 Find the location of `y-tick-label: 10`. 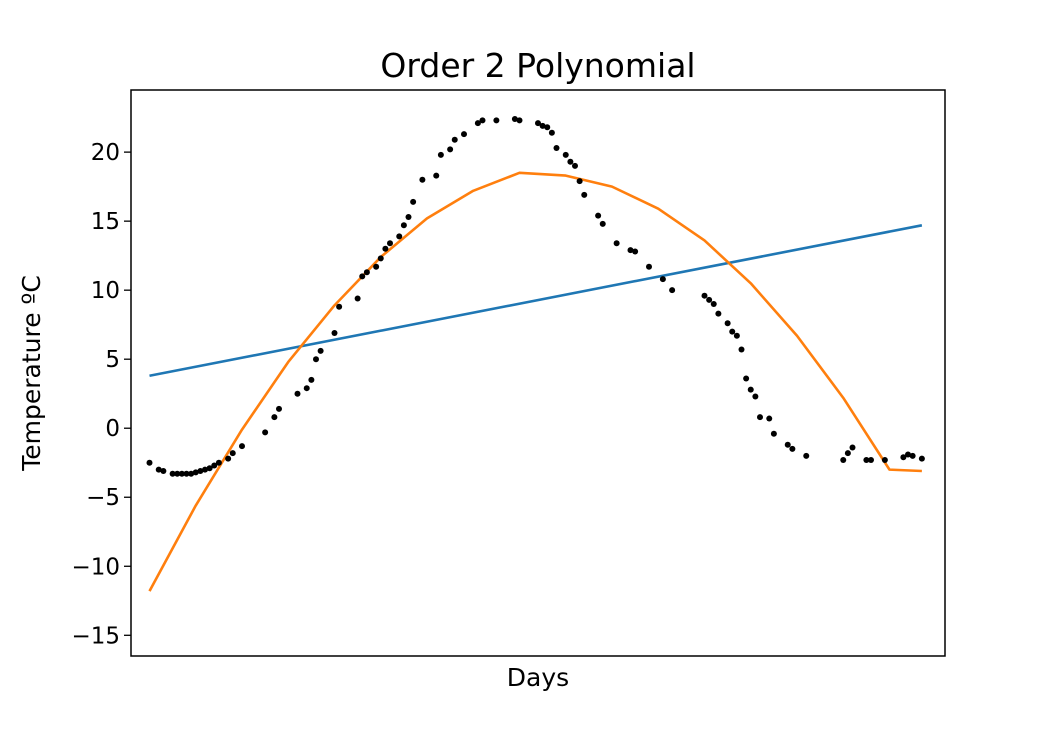

y-tick-label: 10 is located at coordinates (105, 291).